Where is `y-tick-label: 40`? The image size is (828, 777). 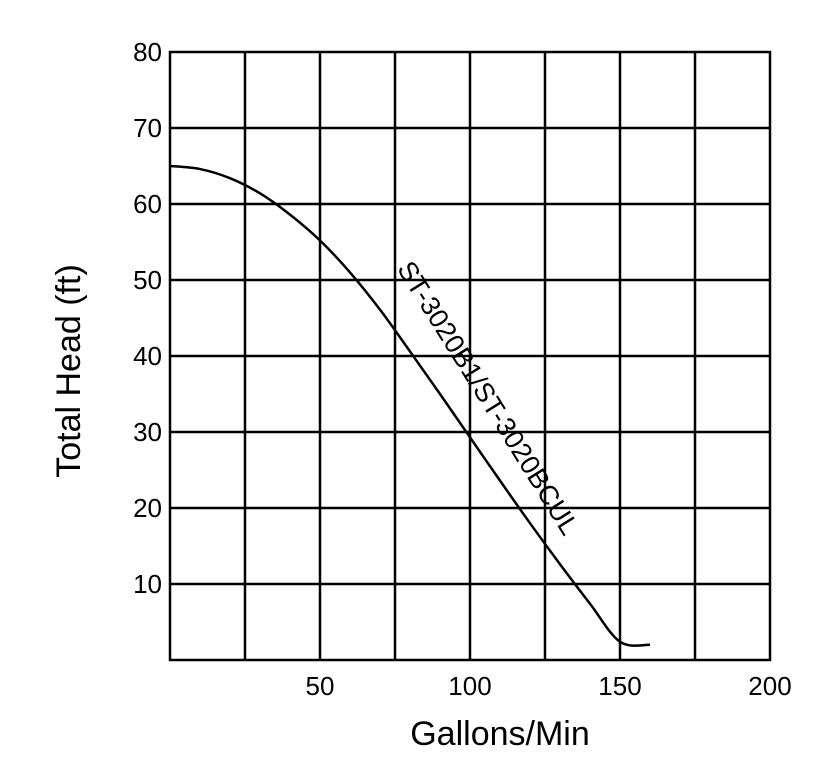 y-tick-label: 40 is located at coordinates (147, 356).